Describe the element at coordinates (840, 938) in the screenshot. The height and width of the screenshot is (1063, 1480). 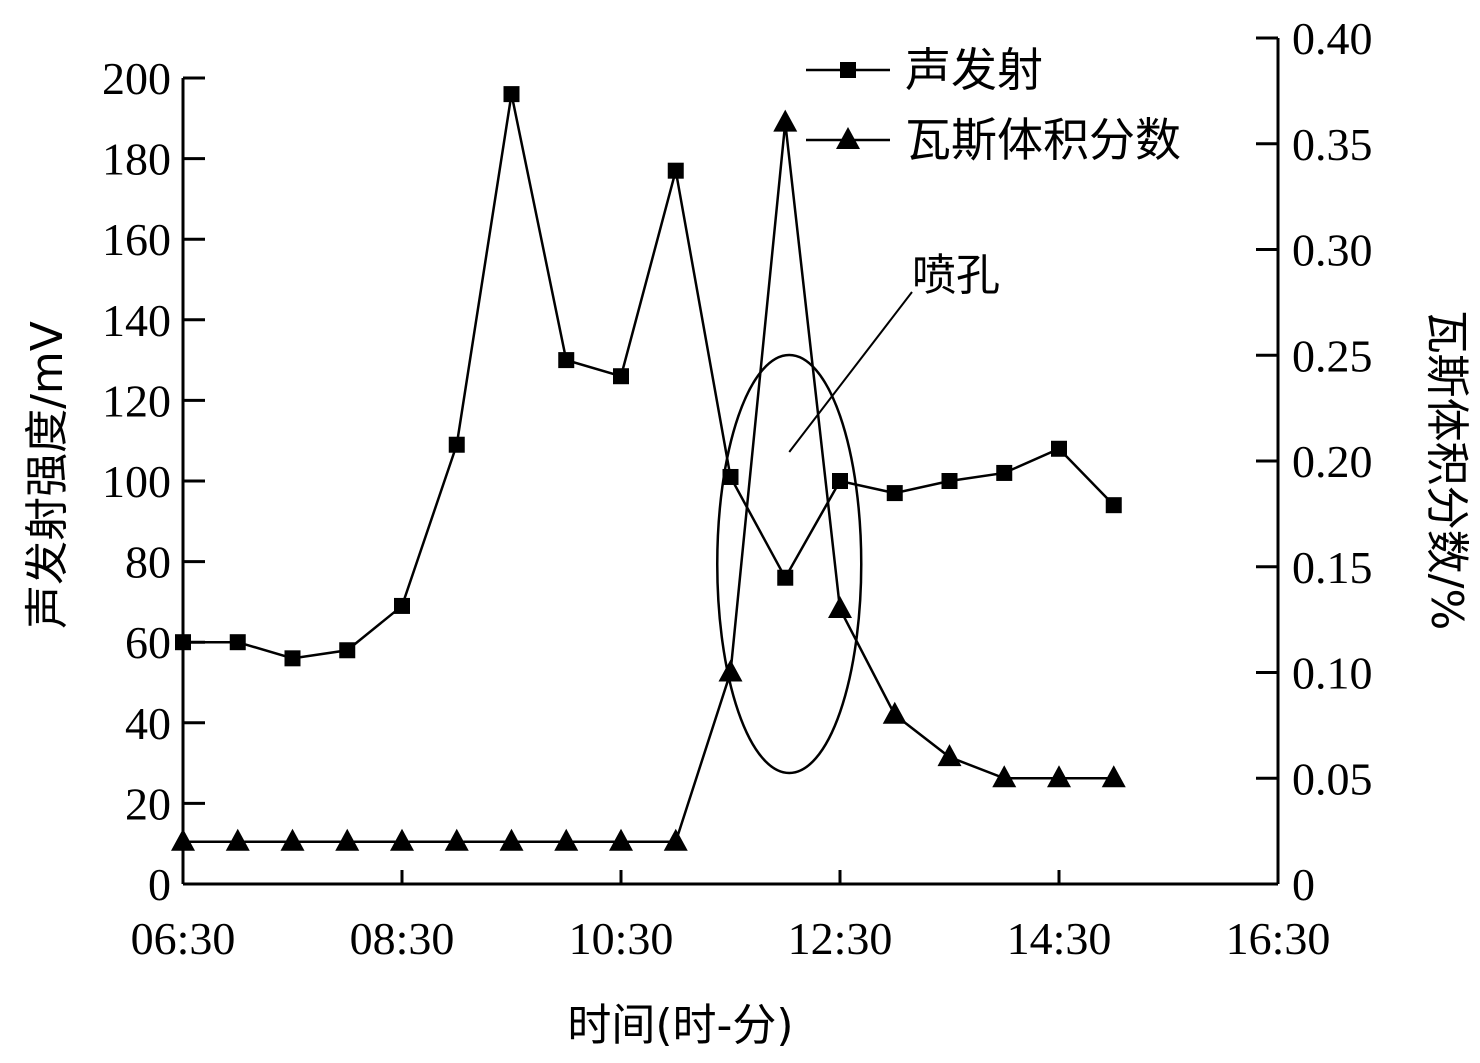
I see `x-tick-label: 12:30` at that location.